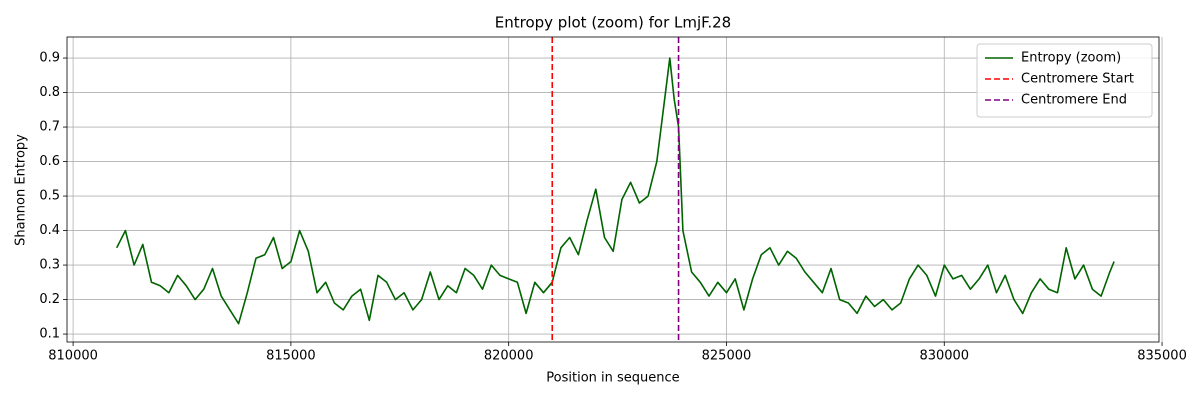  Describe the element at coordinates (21, 190) in the screenshot. I see `y-axis-label: Shannon Entropy` at that location.